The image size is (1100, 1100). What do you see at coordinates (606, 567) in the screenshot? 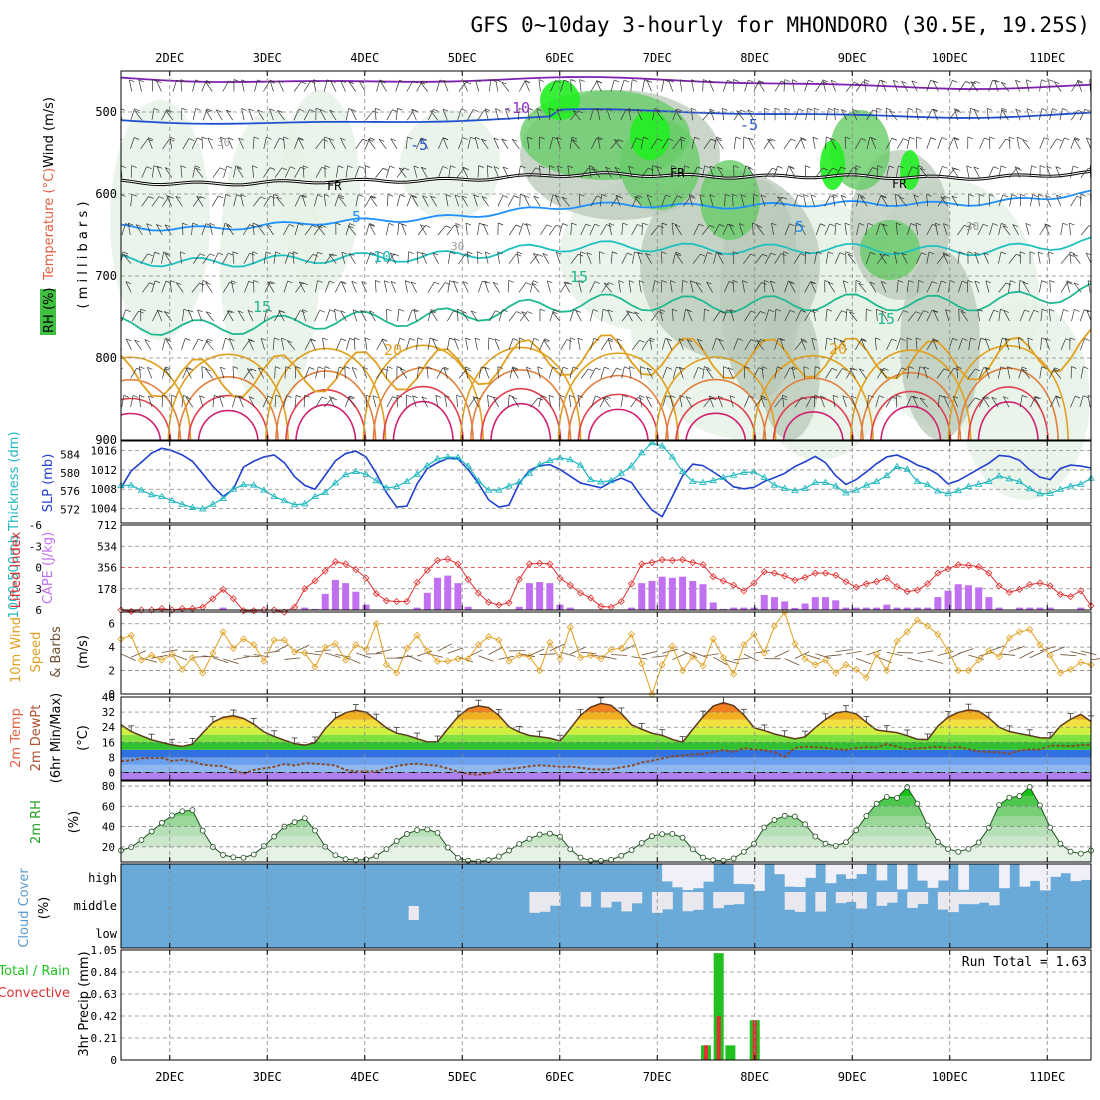
I see `panel-frame` at bounding box center [606, 567].